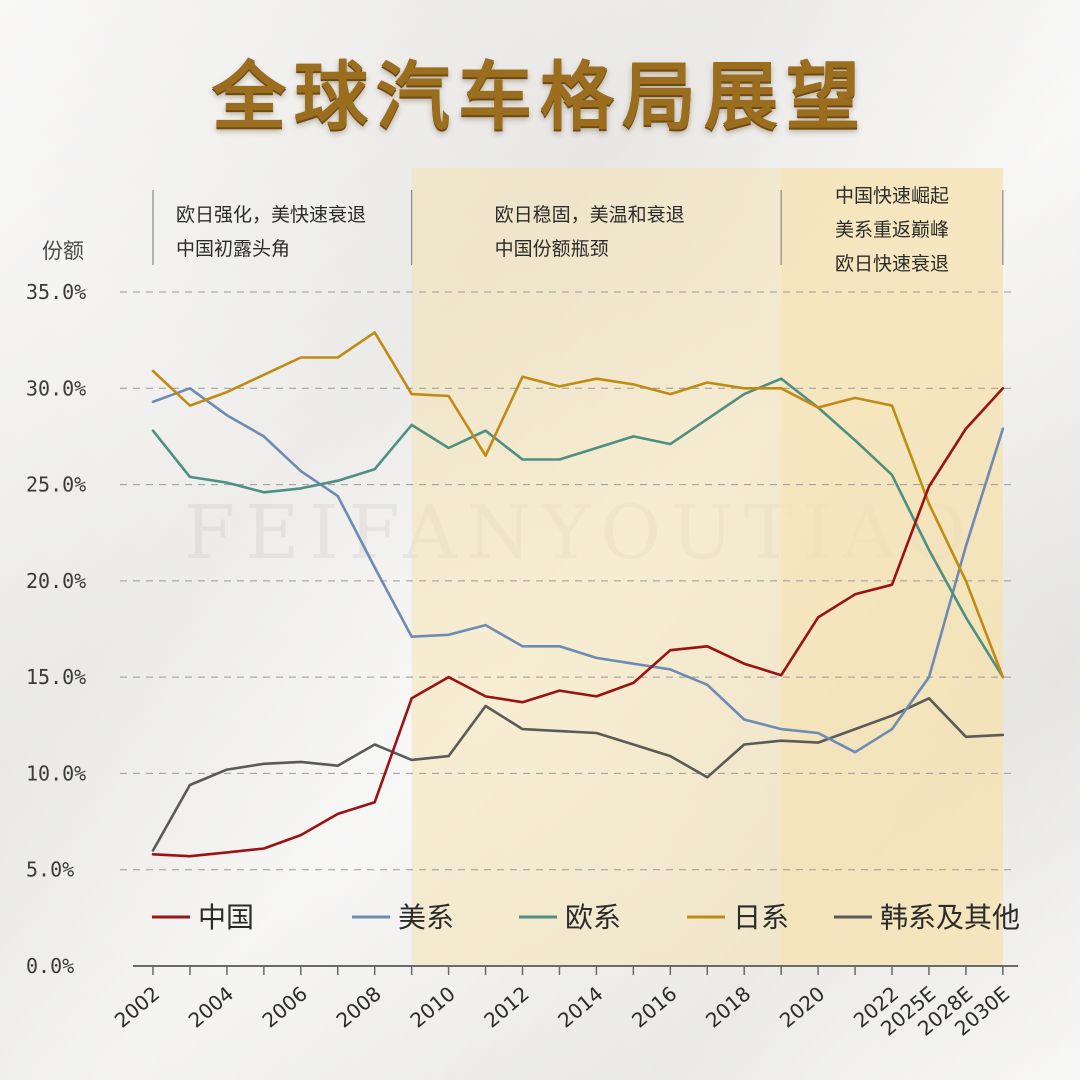 The height and width of the screenshot is (1080, 1080). Describe the element at coordinates (593, 917) in the screenshot. I see `legend-label-europe: 欧系` at that location.